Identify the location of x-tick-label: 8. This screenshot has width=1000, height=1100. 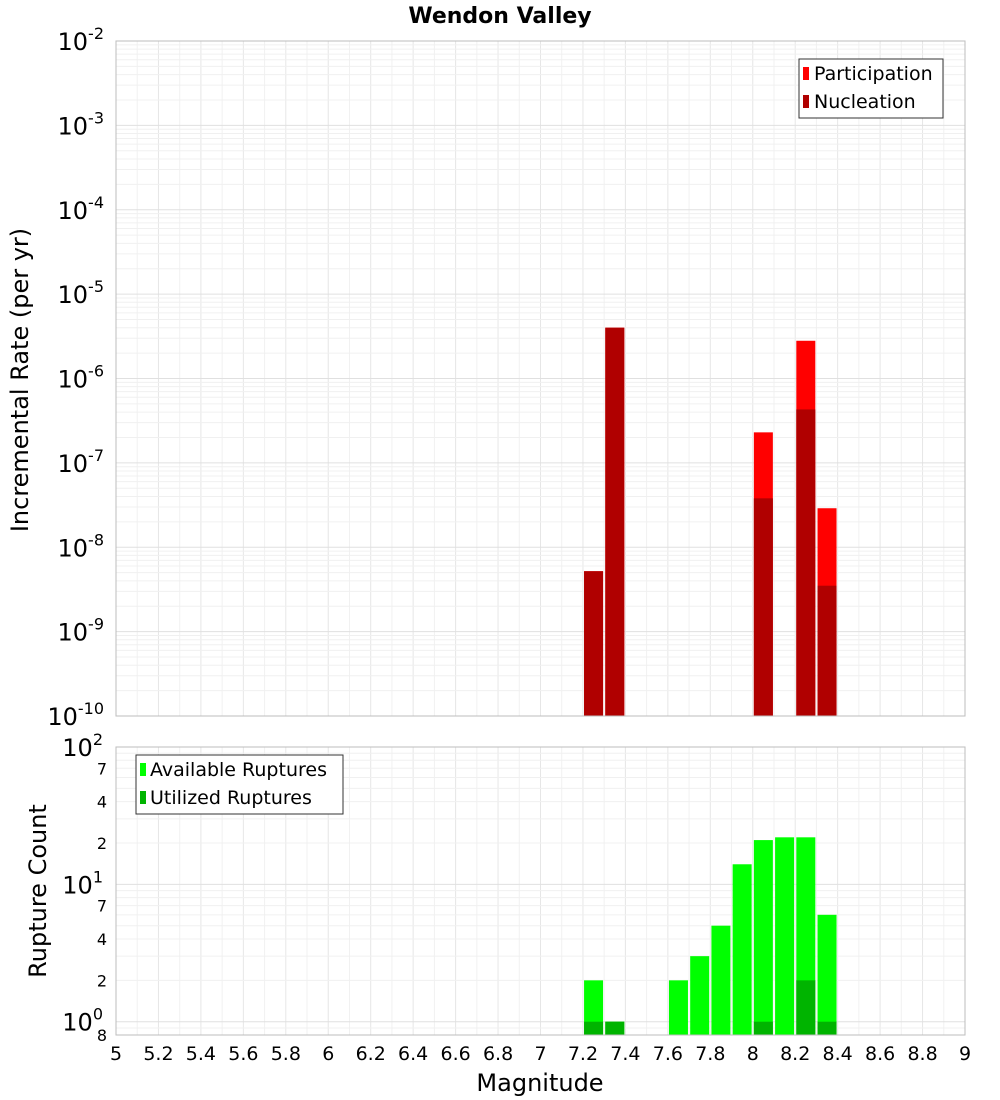
(753, 1054).